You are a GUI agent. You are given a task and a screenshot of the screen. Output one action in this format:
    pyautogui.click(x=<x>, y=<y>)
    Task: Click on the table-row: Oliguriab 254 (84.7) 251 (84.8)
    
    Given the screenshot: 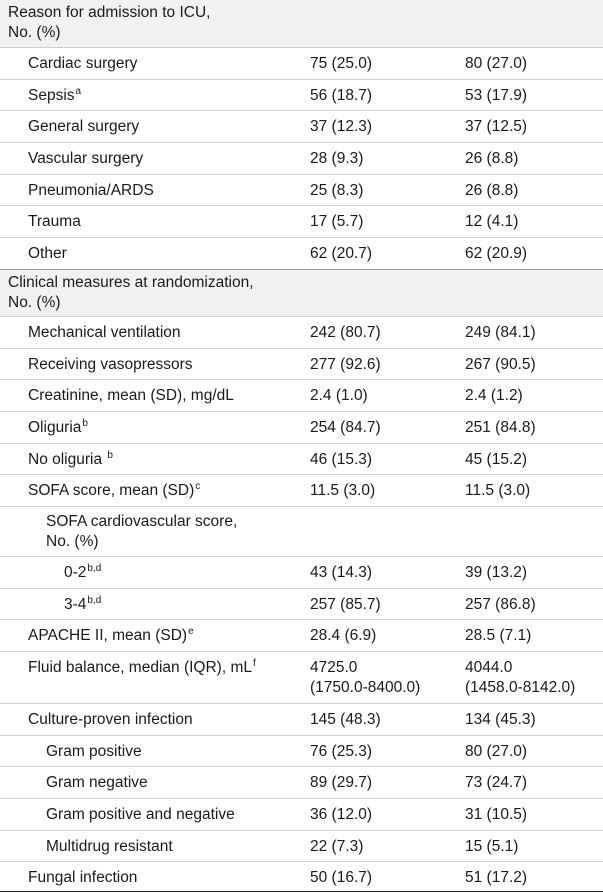 What is the action you would take?
    pyautogui.click(x=301, y=426)
    